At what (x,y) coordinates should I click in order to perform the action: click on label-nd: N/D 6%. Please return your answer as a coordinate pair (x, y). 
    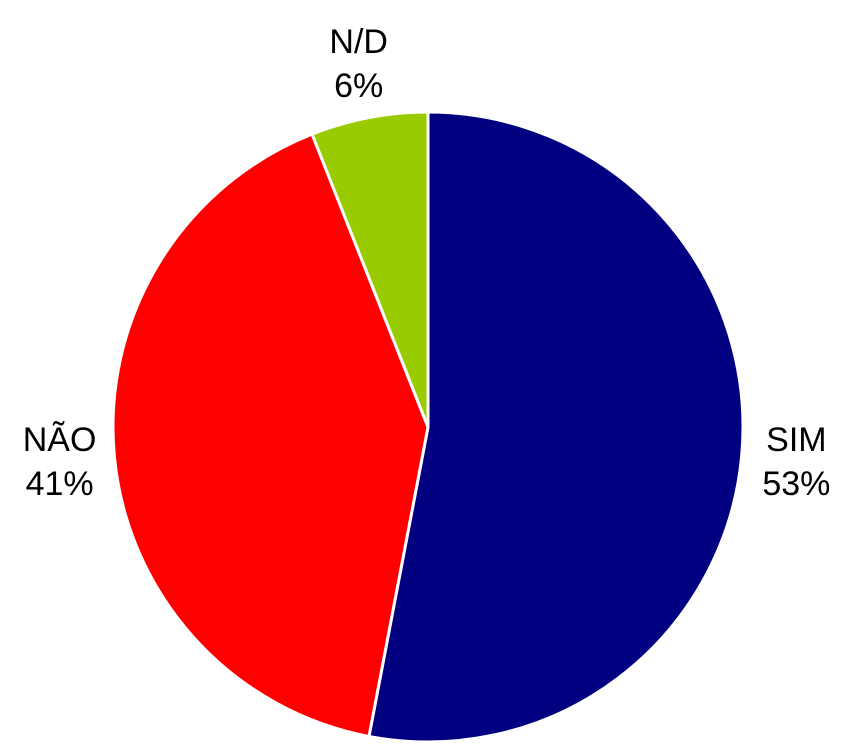
    Looking at the image, I should click on (358, 64).